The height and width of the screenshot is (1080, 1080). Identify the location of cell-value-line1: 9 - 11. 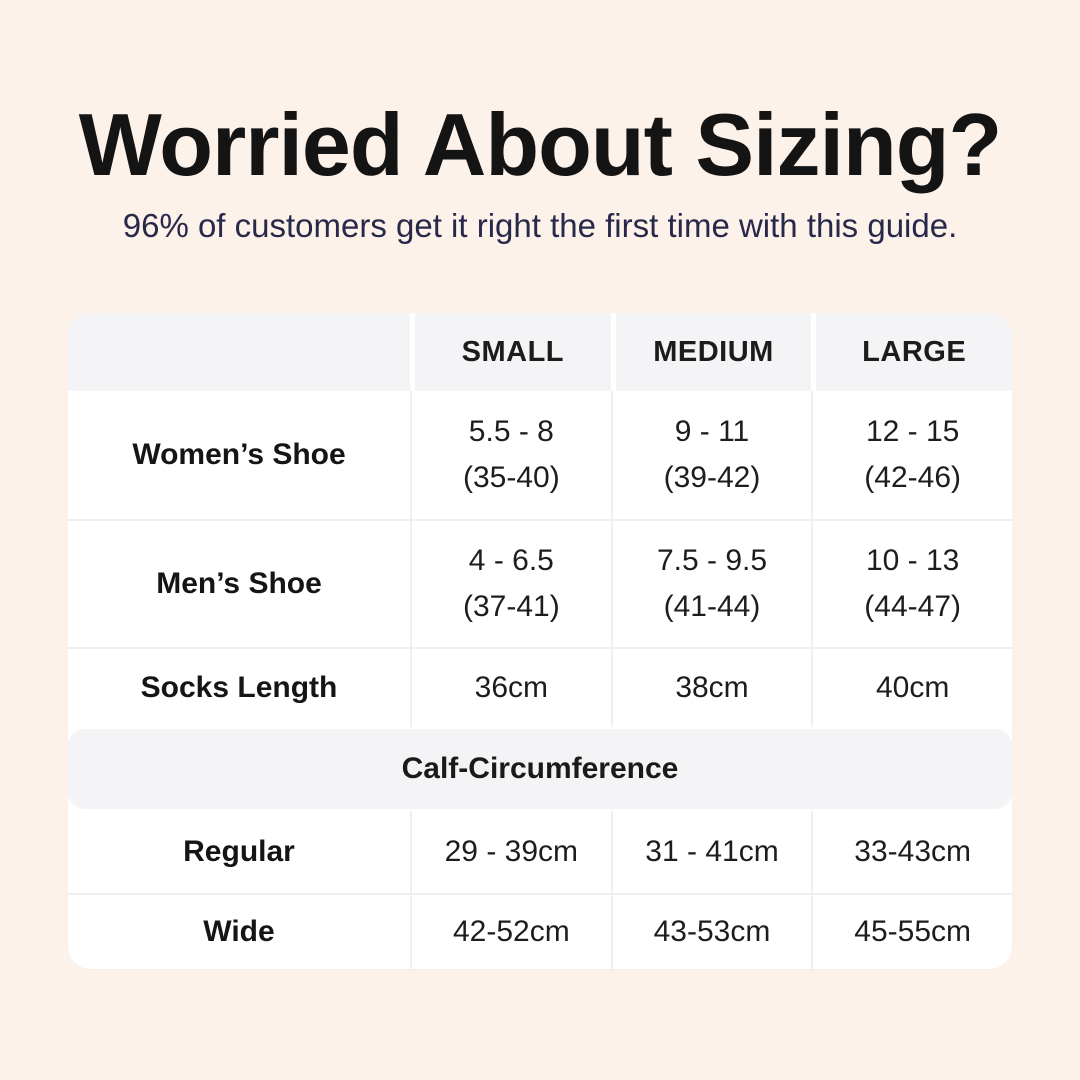
(712, 431).